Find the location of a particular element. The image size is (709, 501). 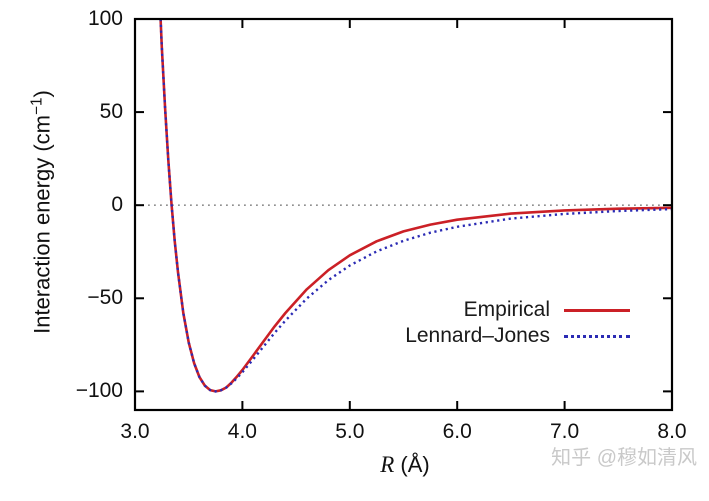

legend-item-empirical: Empirical is located at coordinates (517, 310).